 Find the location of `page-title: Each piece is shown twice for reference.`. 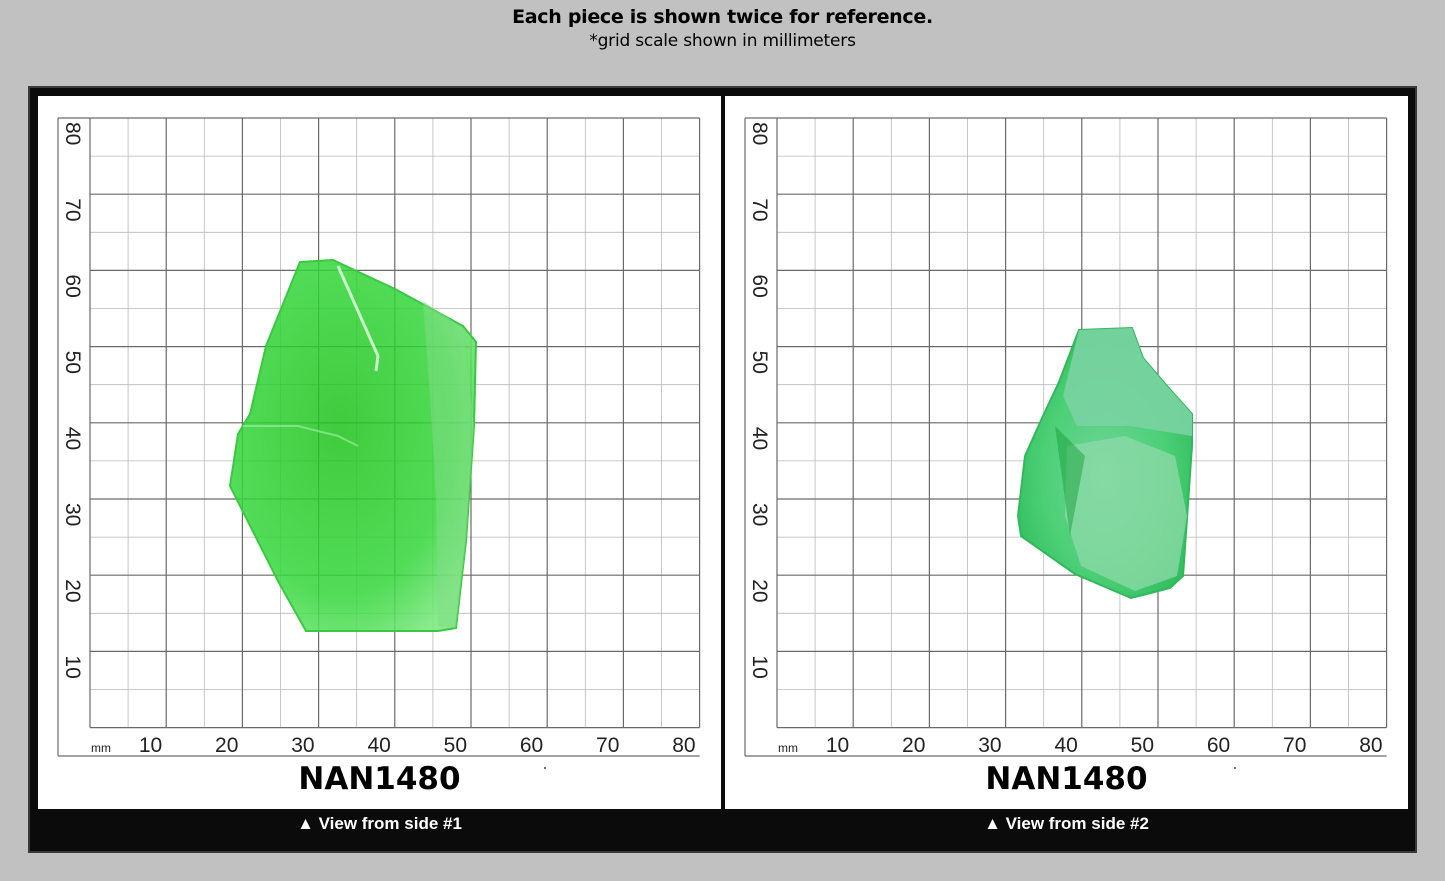

page-title: Each piece is shown twice for reference. is located at coordinates (722, 17).